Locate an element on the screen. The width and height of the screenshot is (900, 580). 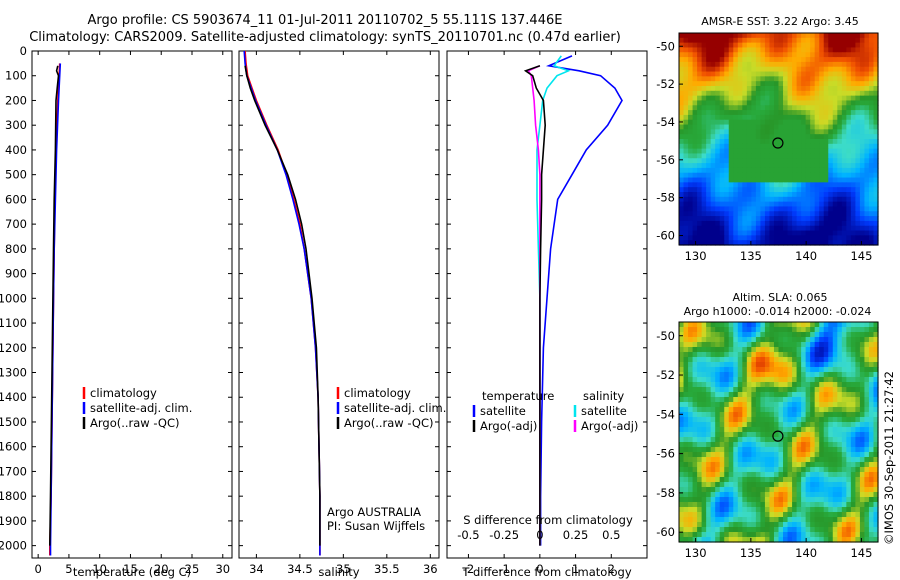
x-tick-label: 30 is located at coordinates (222, 569).